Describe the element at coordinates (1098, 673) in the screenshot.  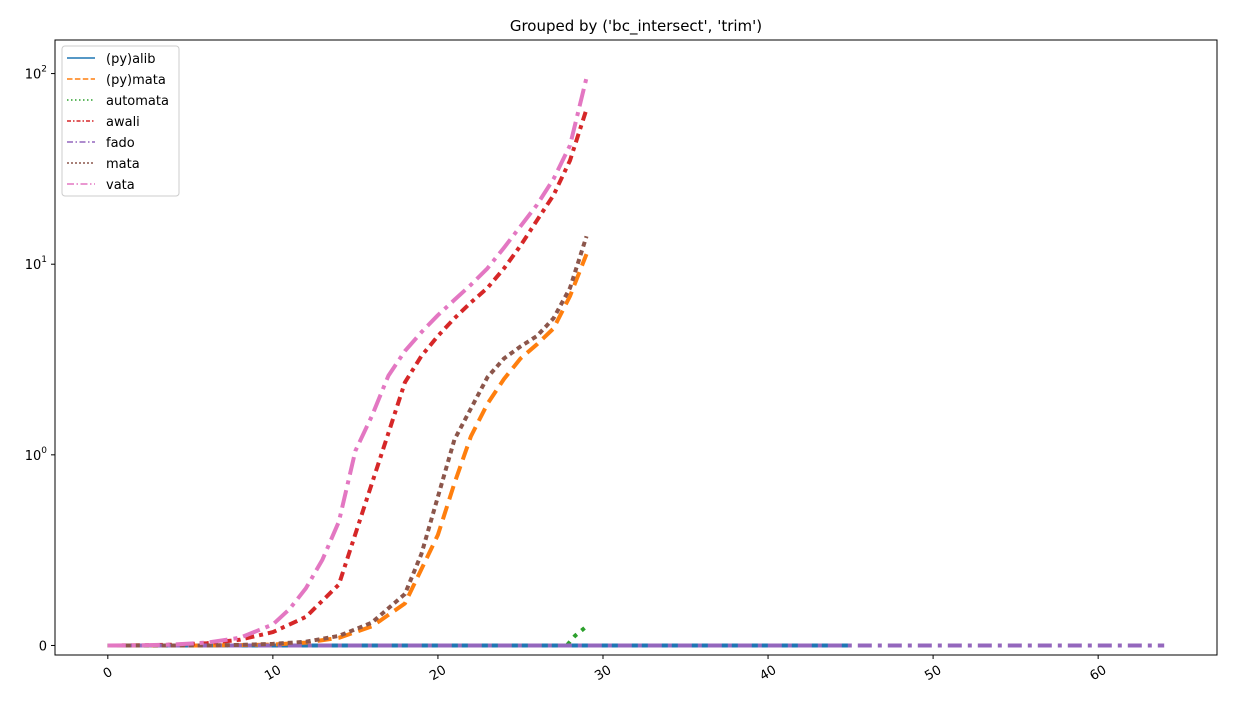
I see `x-tick-label: 60` at that location.